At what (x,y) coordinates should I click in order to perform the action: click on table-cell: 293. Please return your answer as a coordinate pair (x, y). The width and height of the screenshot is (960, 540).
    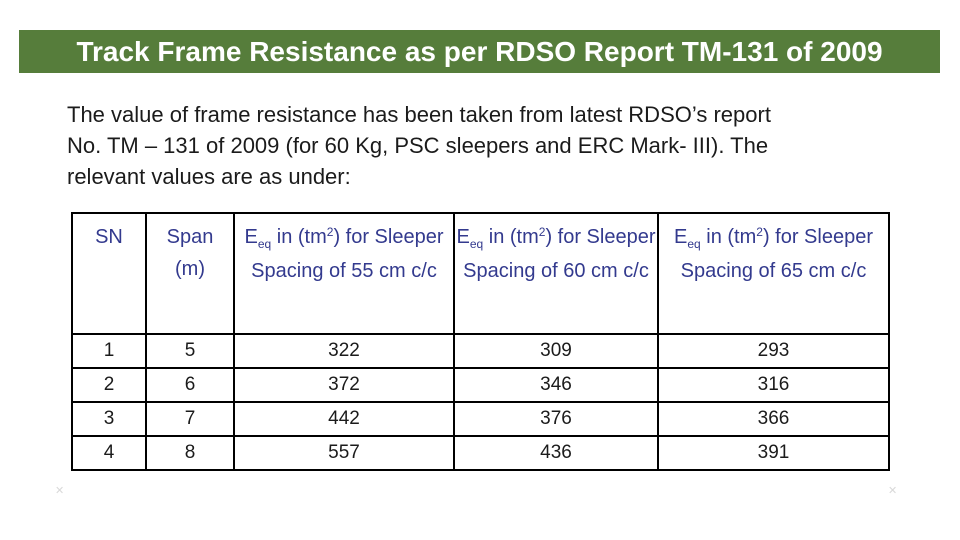
    Looking at the image, I should click on (773, 351).